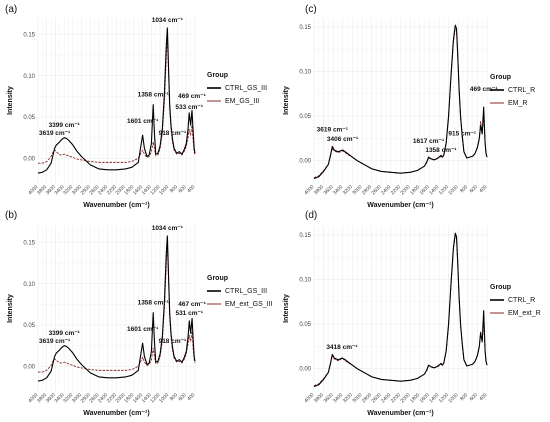 The height and width of the screenshot is (422, 550). What do you see at coordinates (189, 313) in the screenshot?
I see `peak-annotation: 531 cm⁻¹` at bounding box center [189, 313].